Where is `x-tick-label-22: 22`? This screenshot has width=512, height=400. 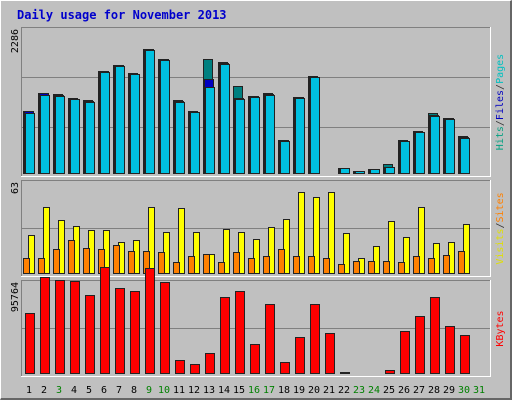 x-tick-label-22: 22 is located at coordinates (344, 390).